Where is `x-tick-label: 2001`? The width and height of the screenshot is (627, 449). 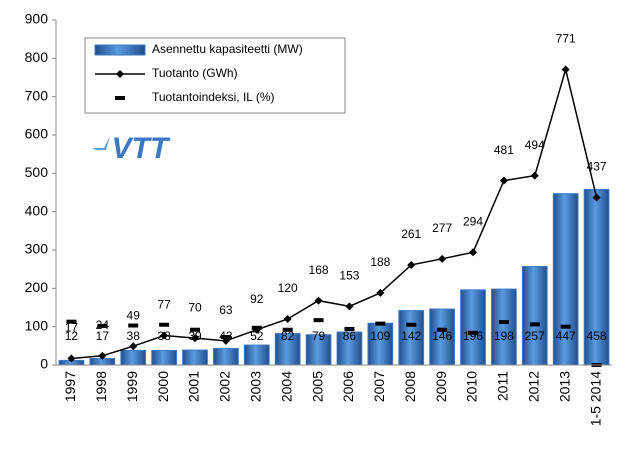 x-tick-label: 2001 is located at coordinates (194, 386).